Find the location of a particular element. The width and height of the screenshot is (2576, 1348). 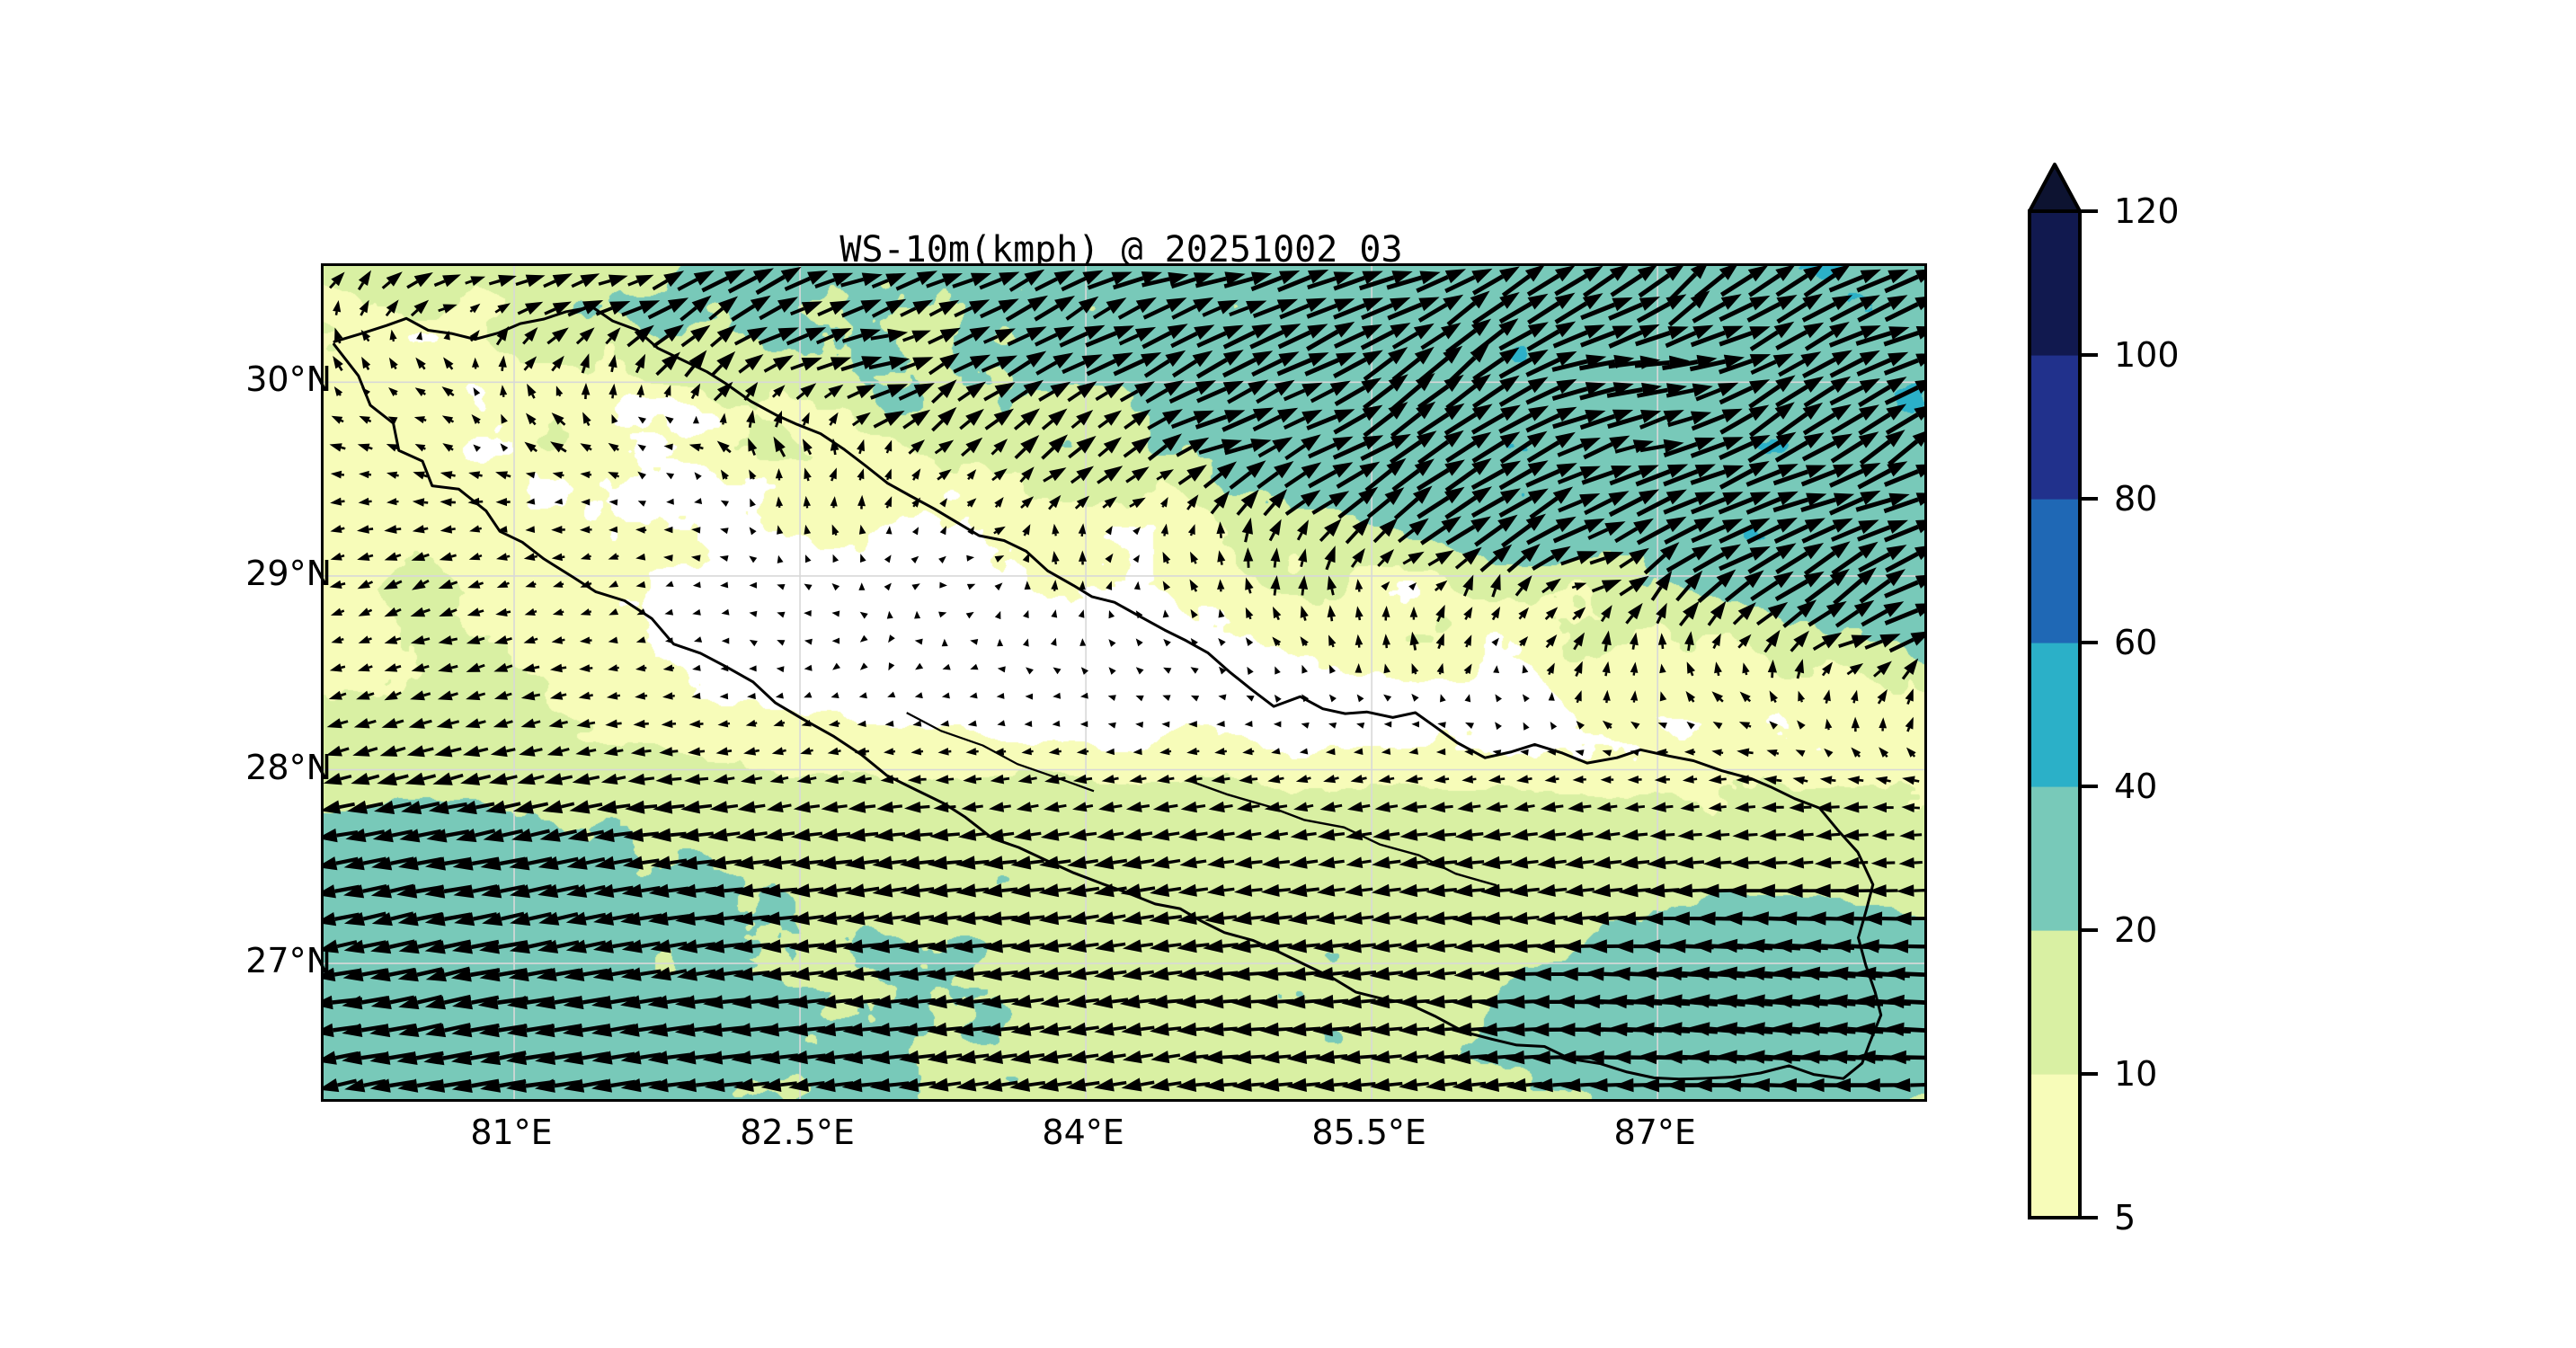

colorbar-tick-label-60: 60 is located at coordinates (2136, 642).